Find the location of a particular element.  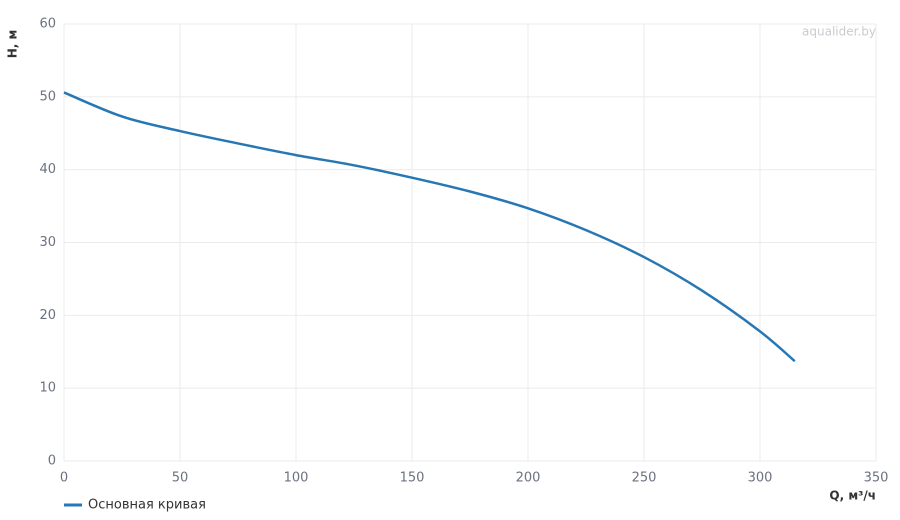

y-tick-label: 20 is located at coordinates (47, 315).